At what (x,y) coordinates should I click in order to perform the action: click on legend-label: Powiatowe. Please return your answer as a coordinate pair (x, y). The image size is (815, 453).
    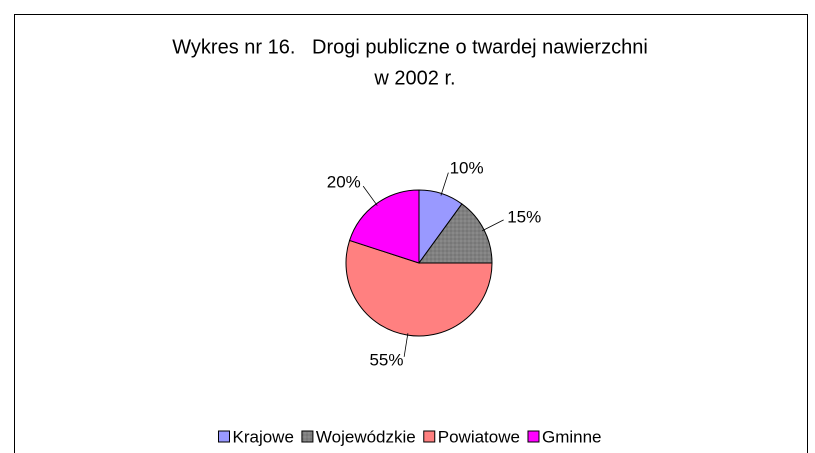
    Looking at the image, I should click on (479, 436).